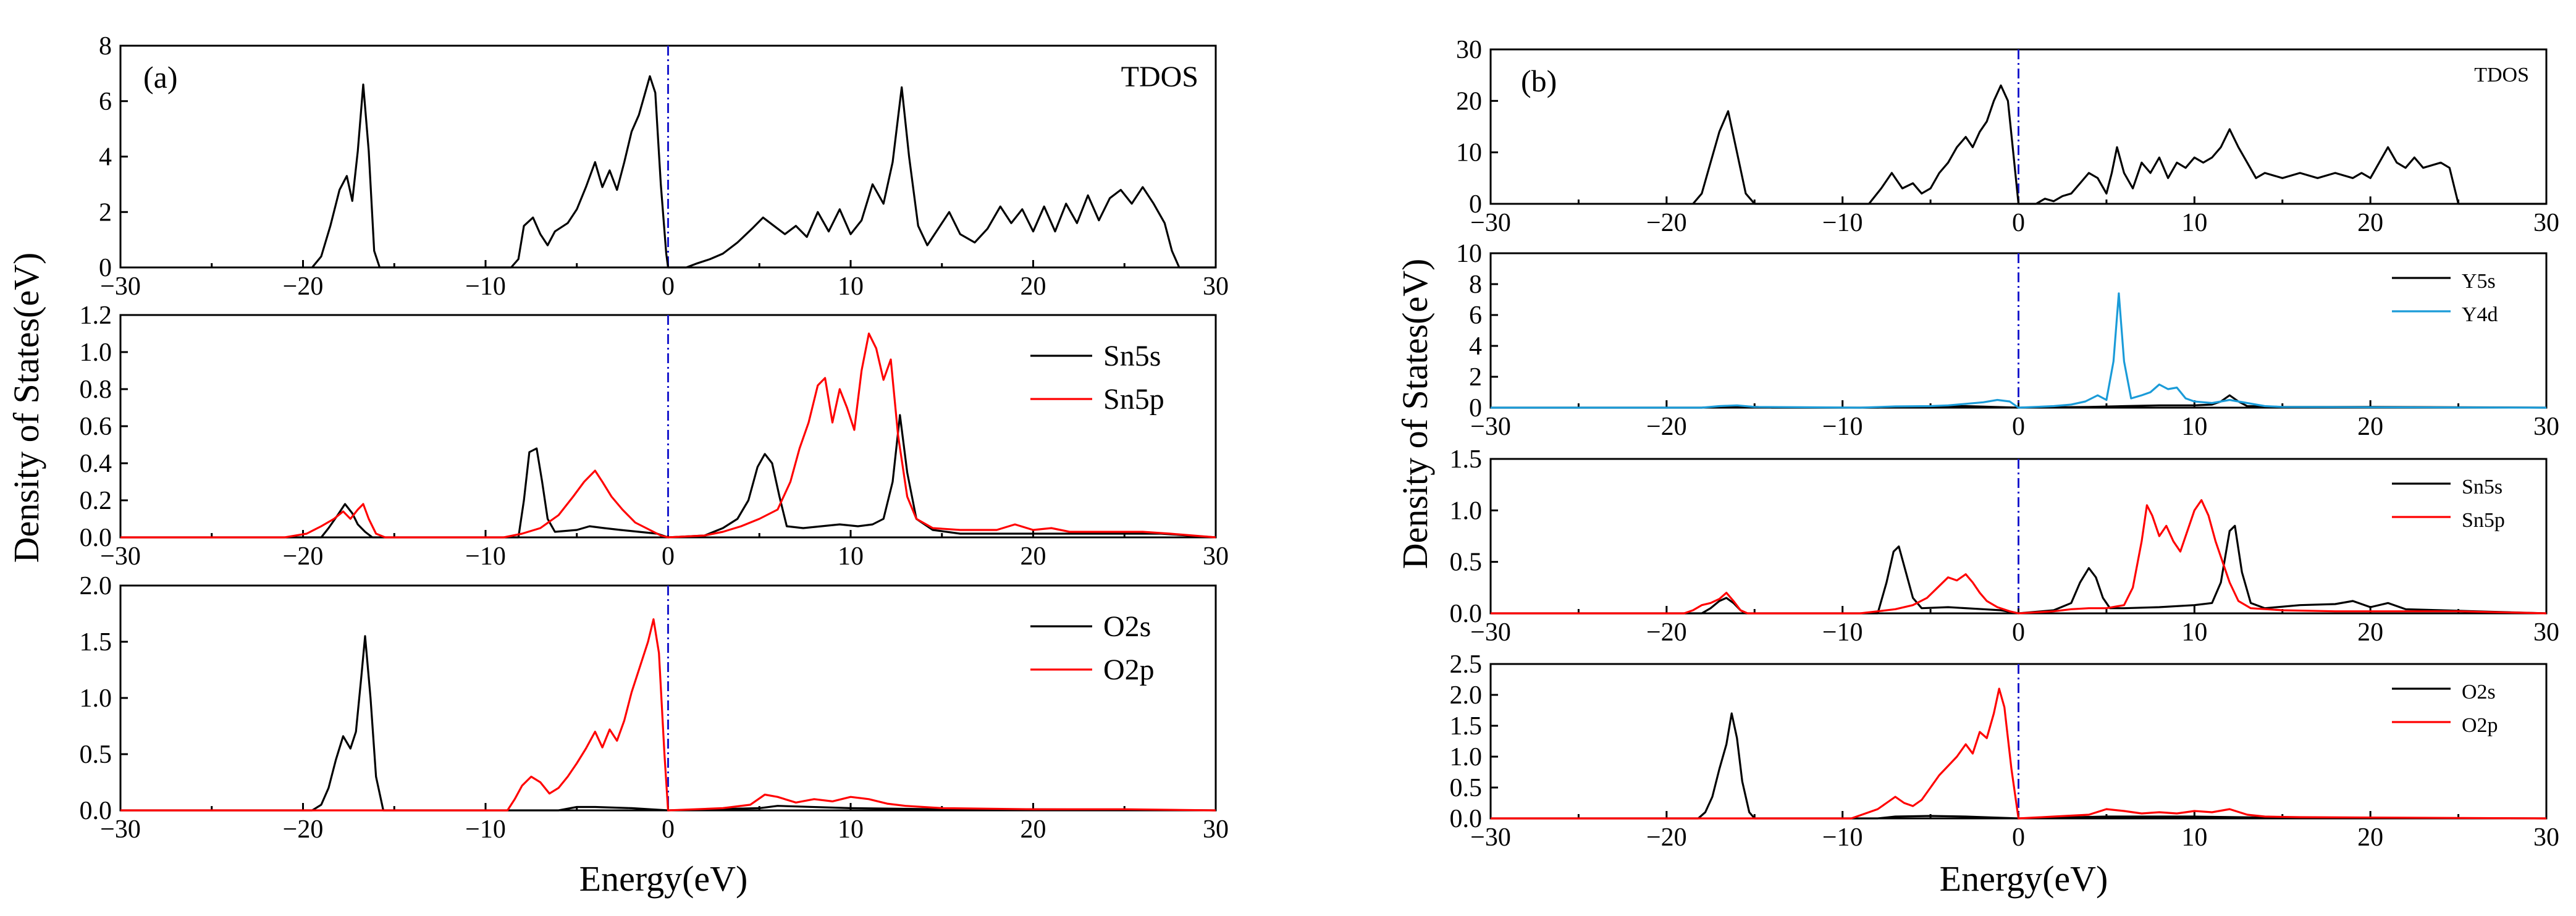 Image resolution: width=2576 pixels, height=916 pixels. I want to click on y-tick-label: 0.4, so click(96, 464).